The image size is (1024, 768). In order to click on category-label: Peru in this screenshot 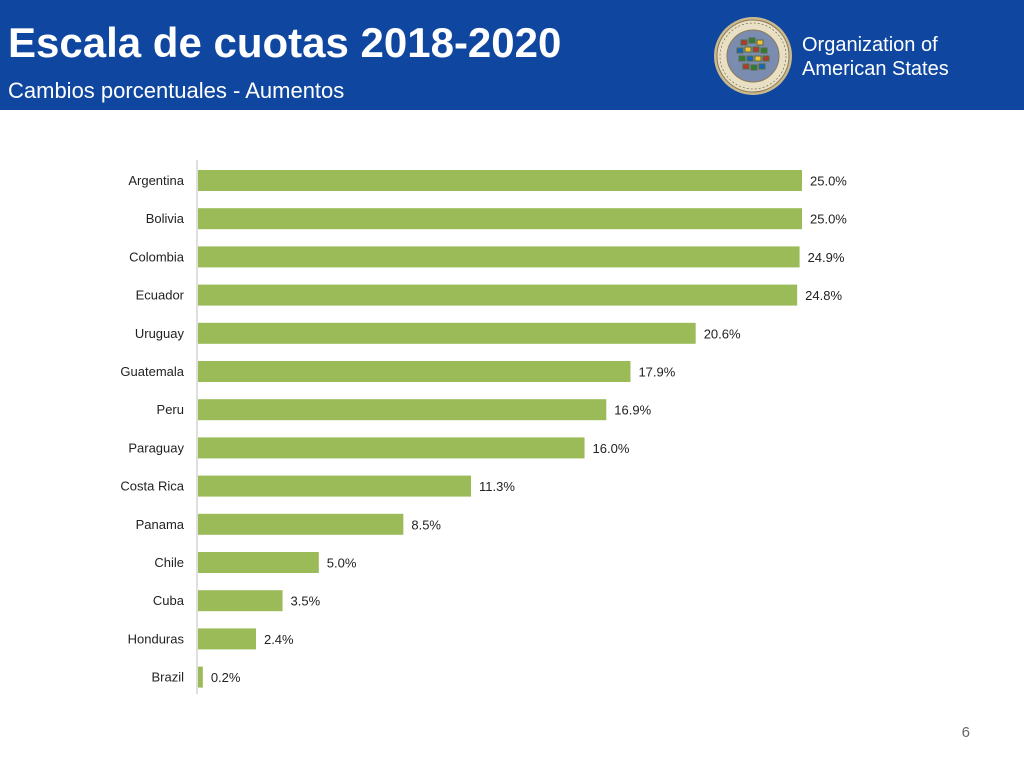, I will do `click(170, 409)`.